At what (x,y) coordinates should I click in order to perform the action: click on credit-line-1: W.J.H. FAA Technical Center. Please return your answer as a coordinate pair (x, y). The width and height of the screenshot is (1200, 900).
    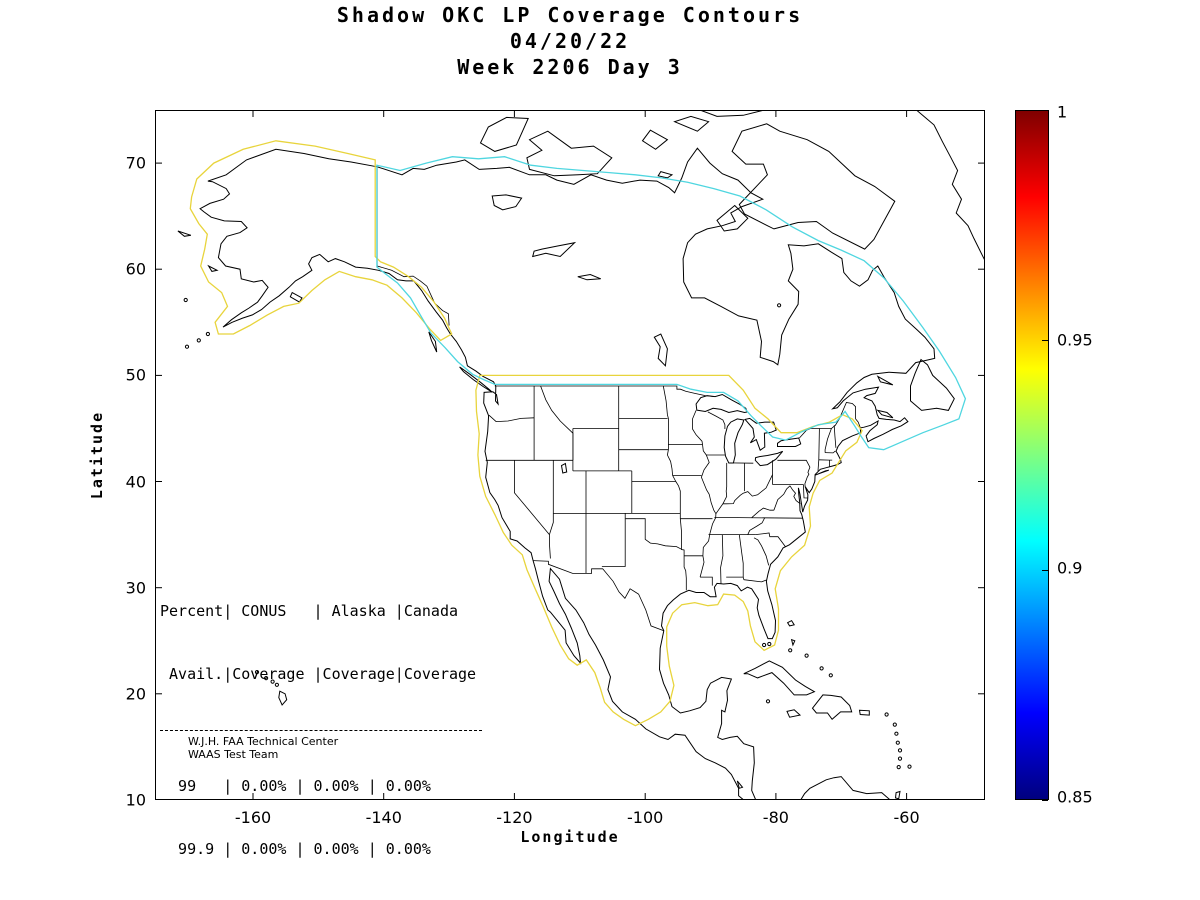
    Looking at the image, I should click on (263, 741).